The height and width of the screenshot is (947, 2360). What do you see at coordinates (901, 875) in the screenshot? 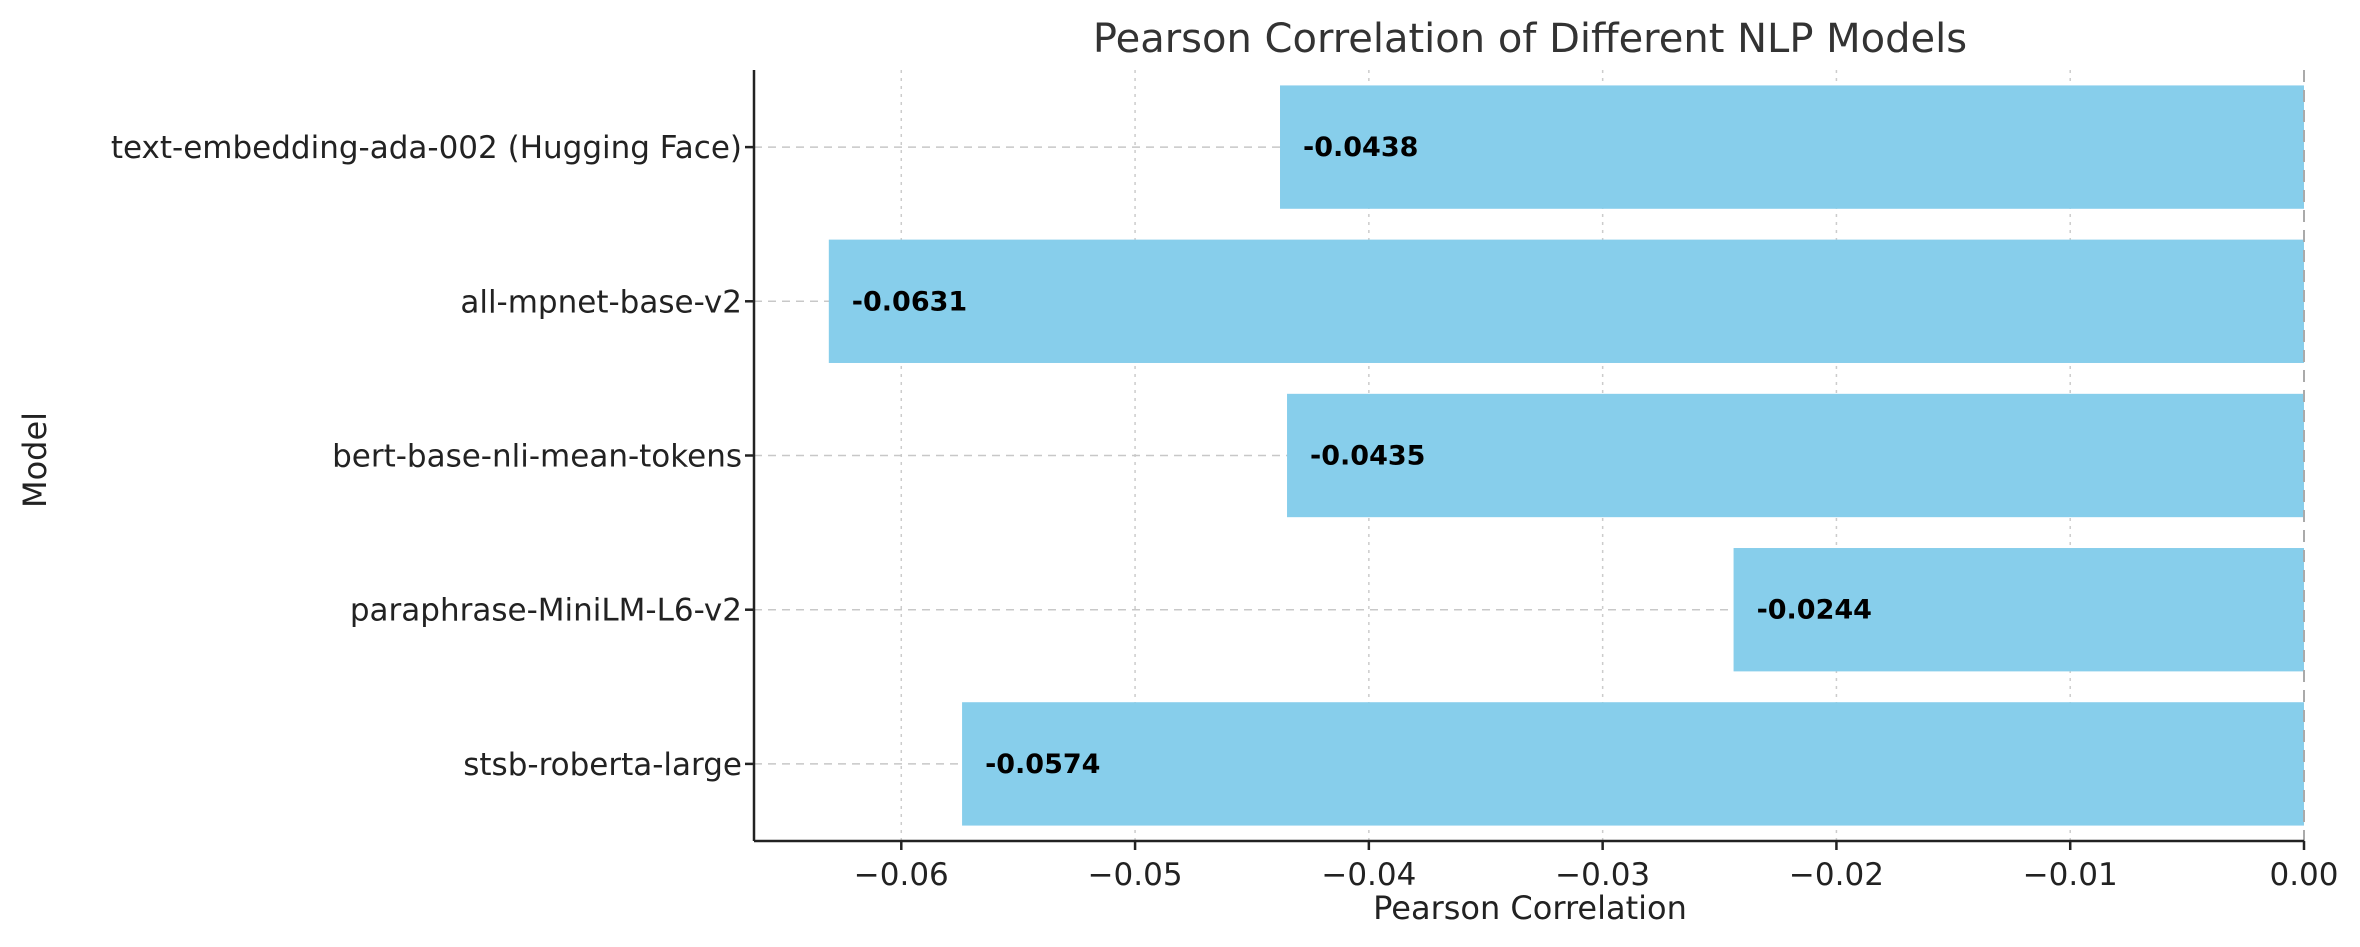
I see `x-tick-label: −0.06` at bounding box center [901, 875].